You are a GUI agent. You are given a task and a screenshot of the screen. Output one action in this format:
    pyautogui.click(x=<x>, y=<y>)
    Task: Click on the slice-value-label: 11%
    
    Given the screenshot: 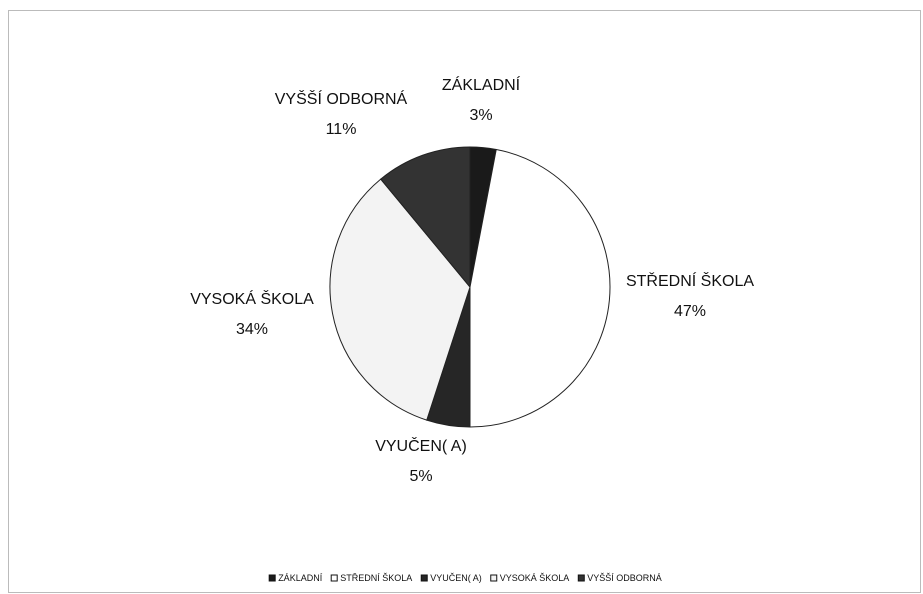 What is the action you would take?
    pyautogui.click(x=341, y=129)
    